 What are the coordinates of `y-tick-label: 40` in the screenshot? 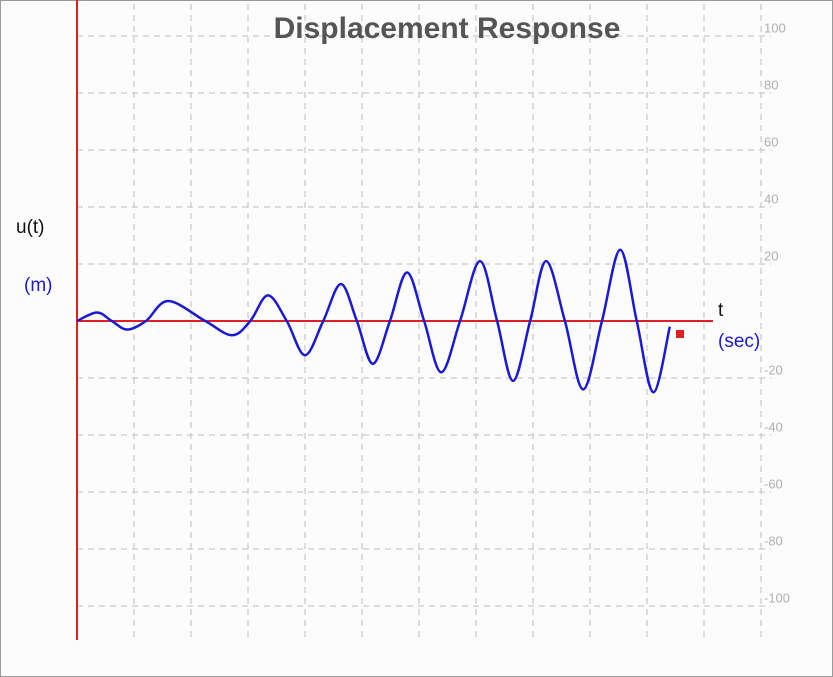 It's located at (771, 198).